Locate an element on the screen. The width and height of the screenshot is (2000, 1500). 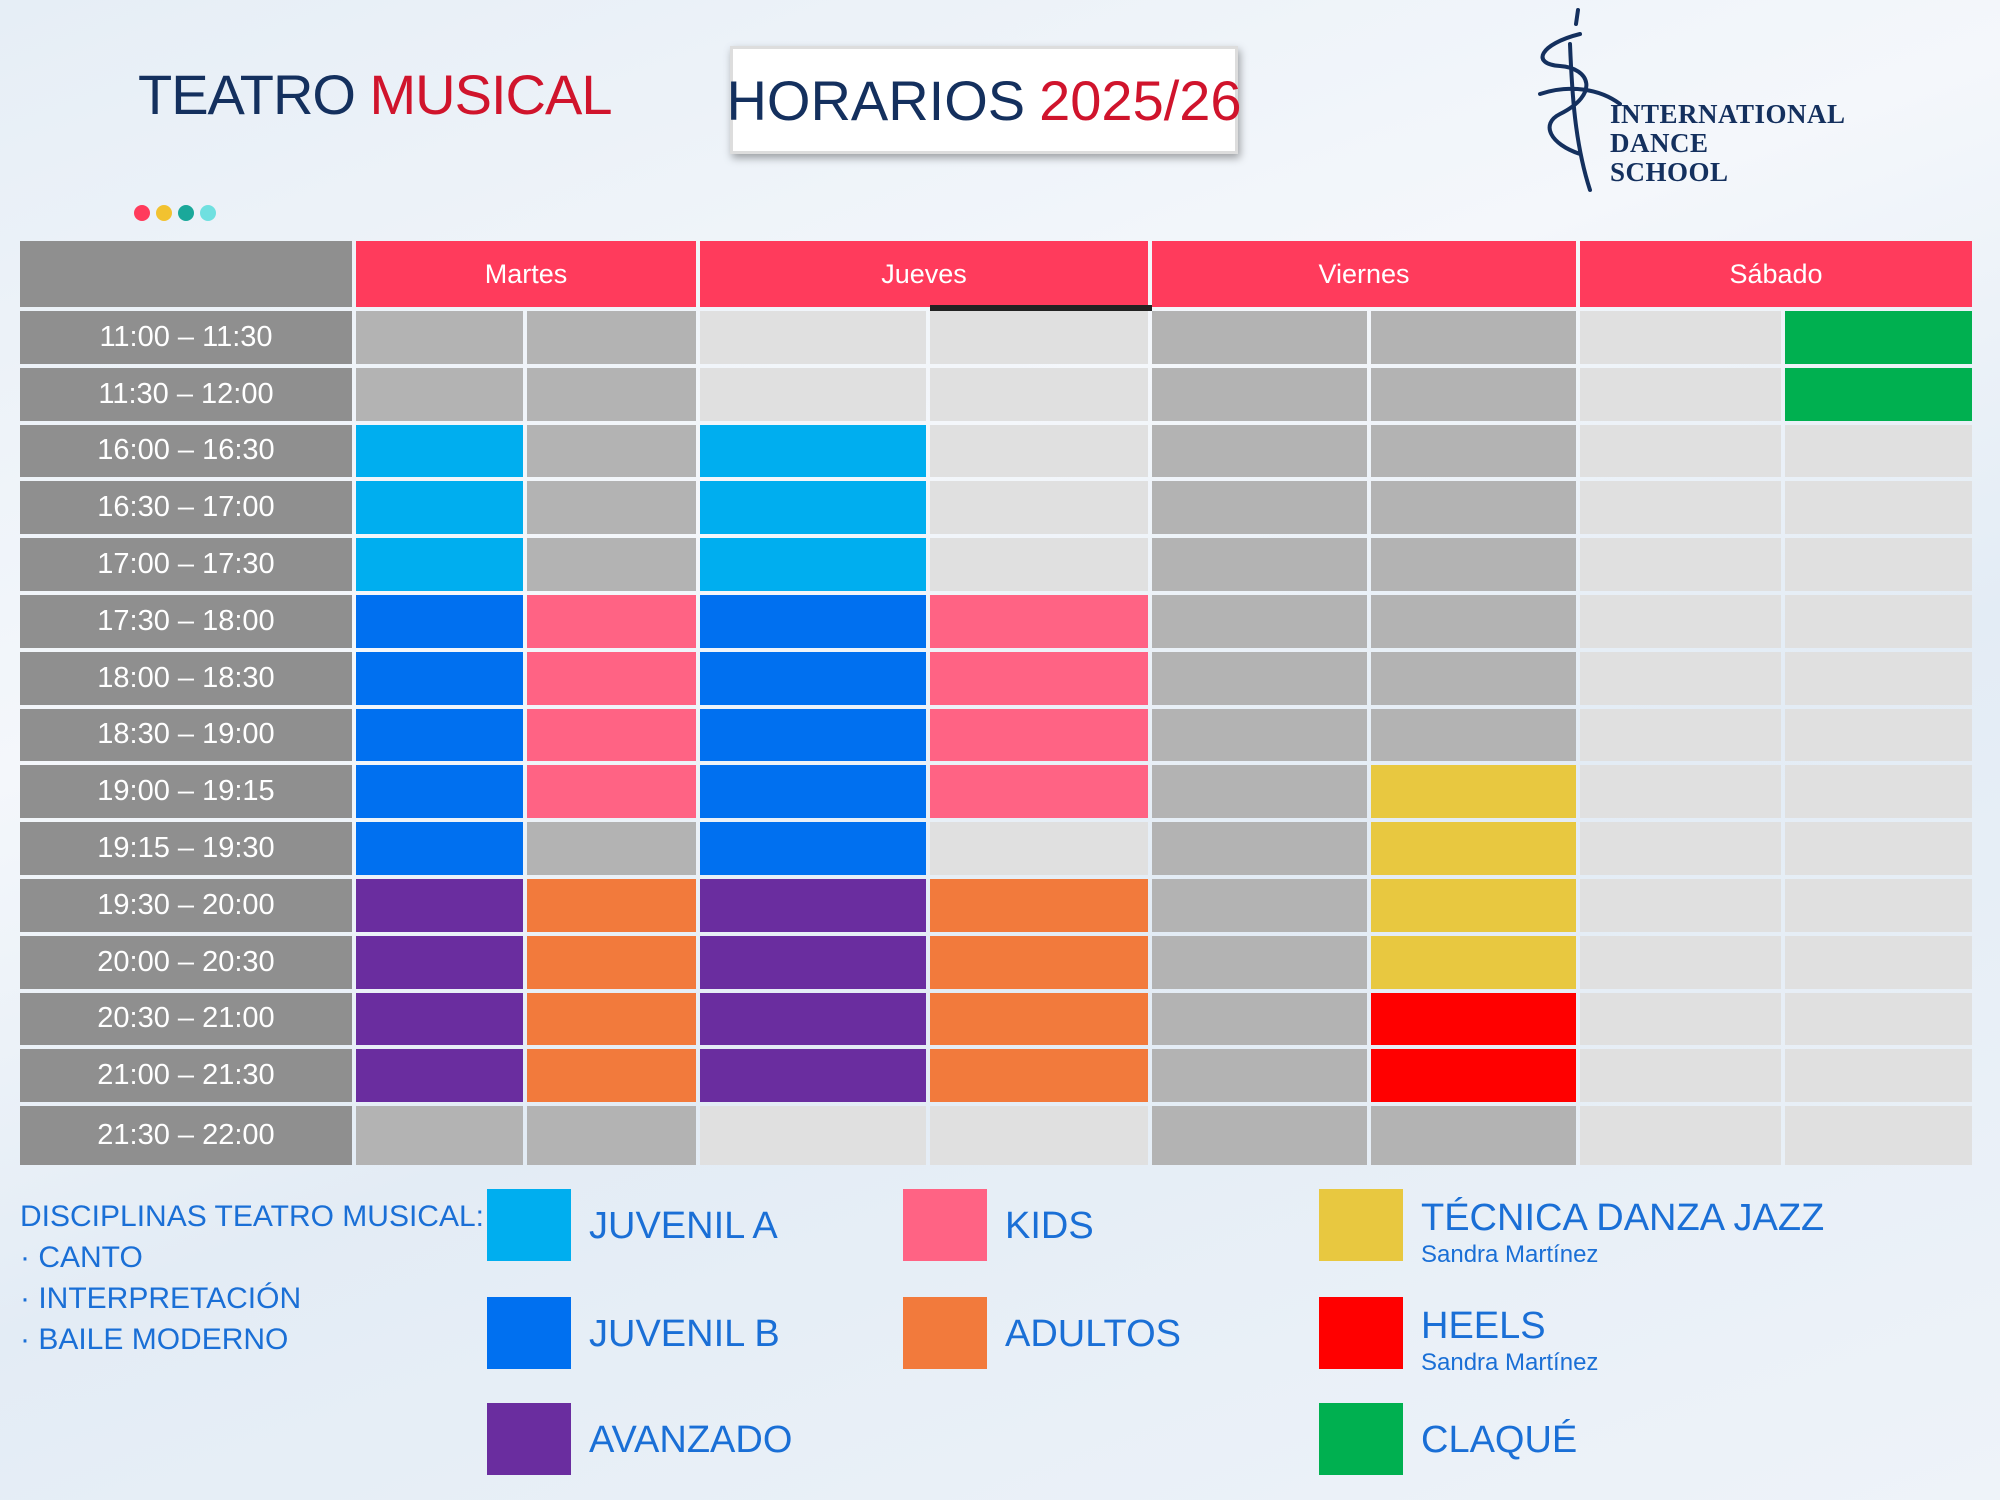
time-slot: 20:30 – 21:00 is located at coordinates (186, 1019).